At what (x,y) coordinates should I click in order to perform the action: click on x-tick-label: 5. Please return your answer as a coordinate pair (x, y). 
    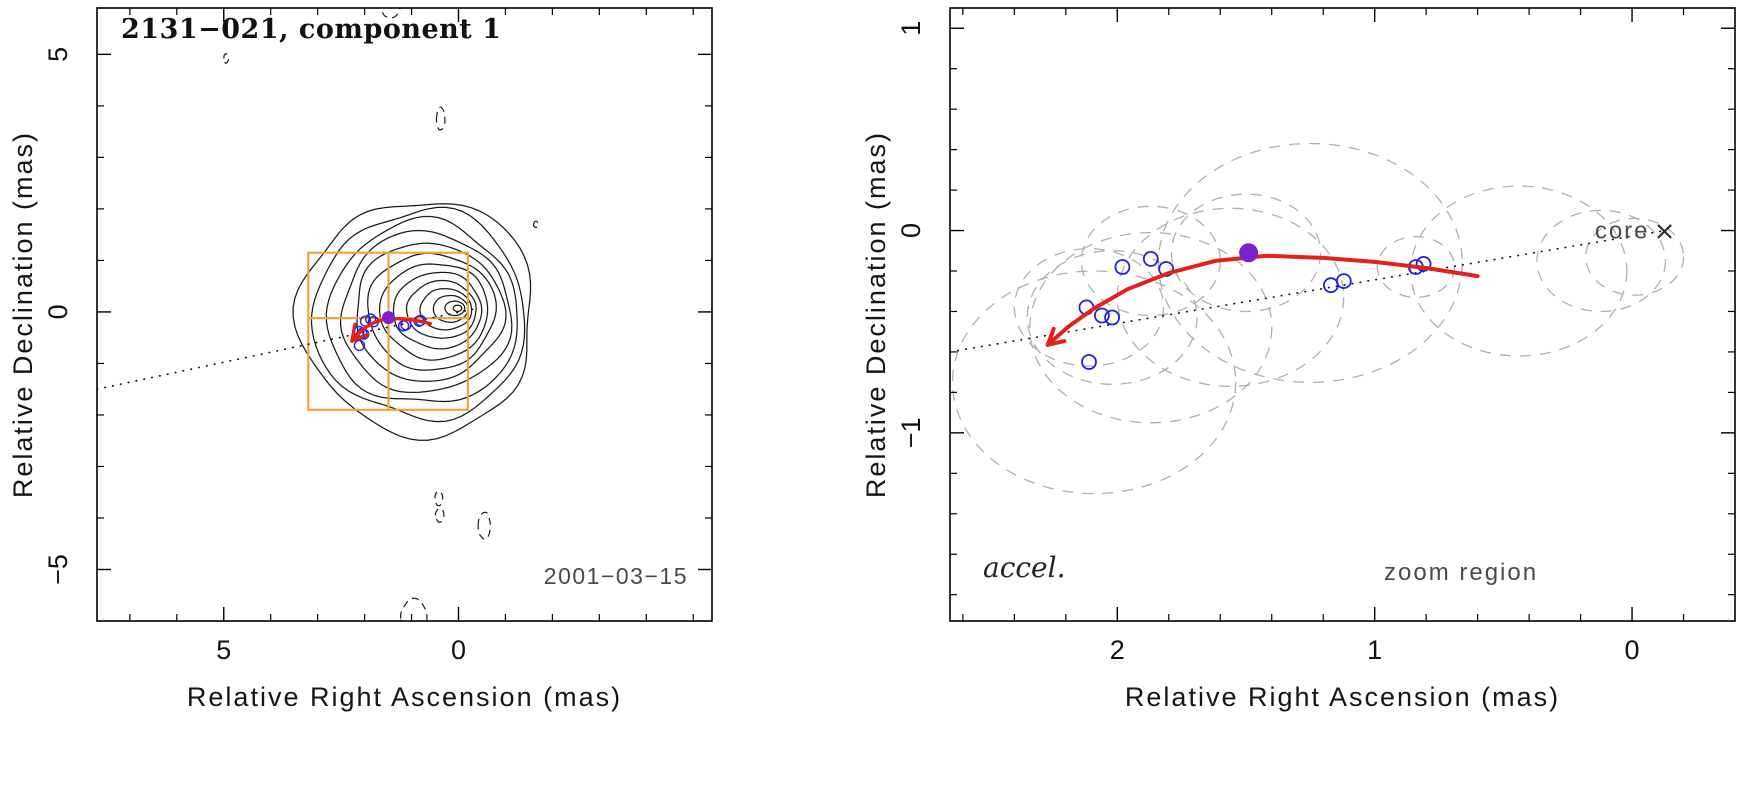
    Looking at the image, I should click on (223, 650).